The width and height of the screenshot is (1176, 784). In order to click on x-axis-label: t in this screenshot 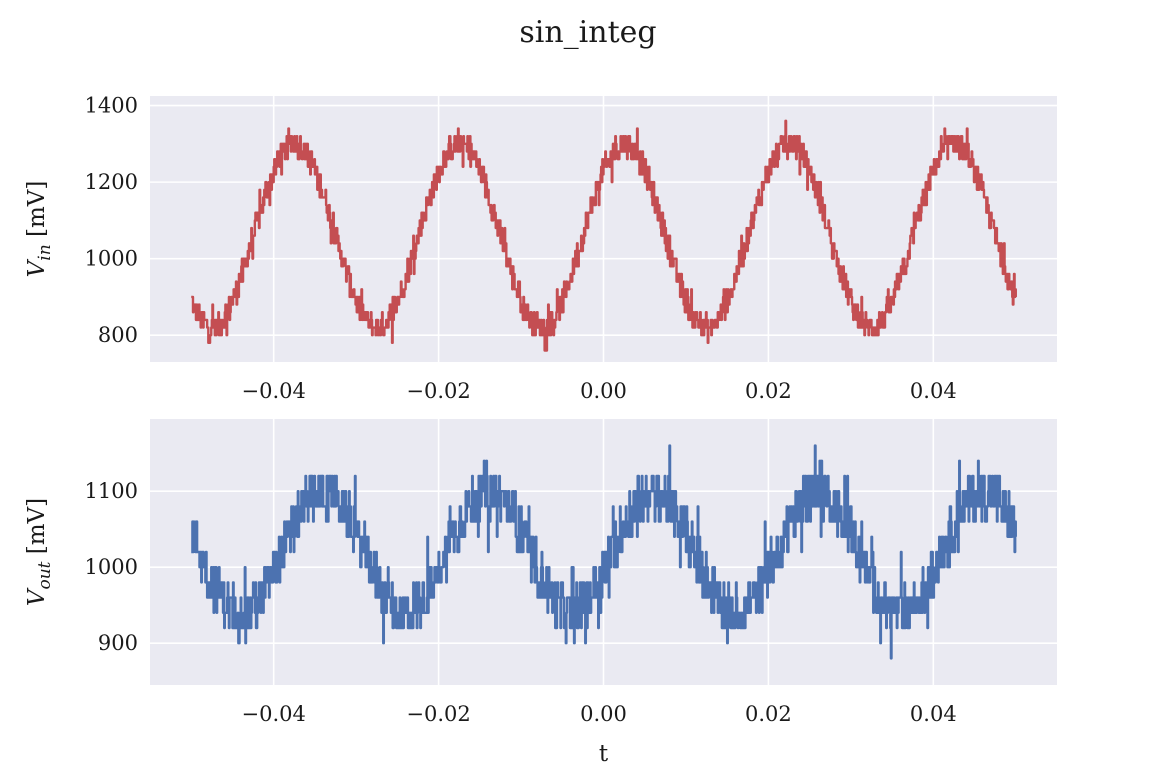, I will do `click(604, 754)`.